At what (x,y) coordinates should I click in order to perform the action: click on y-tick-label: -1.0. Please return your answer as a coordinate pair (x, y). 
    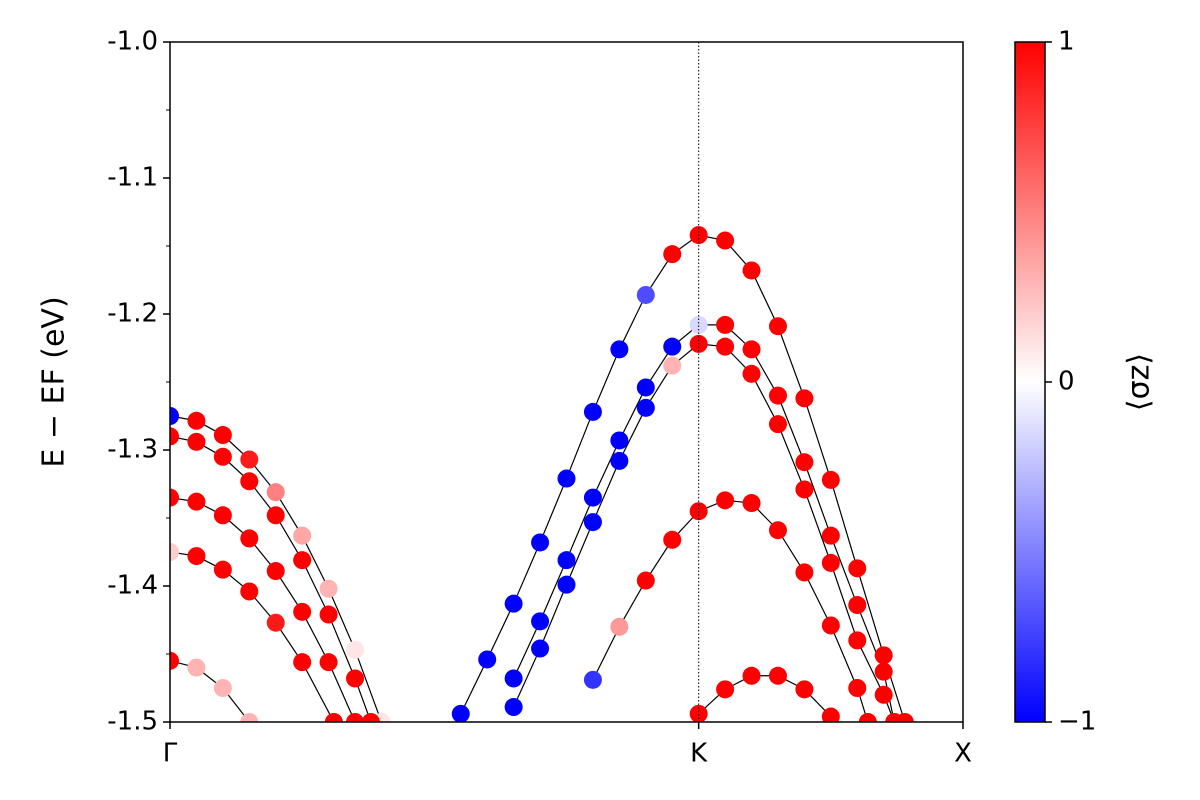
    Looking at the image, I should click on (132, 42).